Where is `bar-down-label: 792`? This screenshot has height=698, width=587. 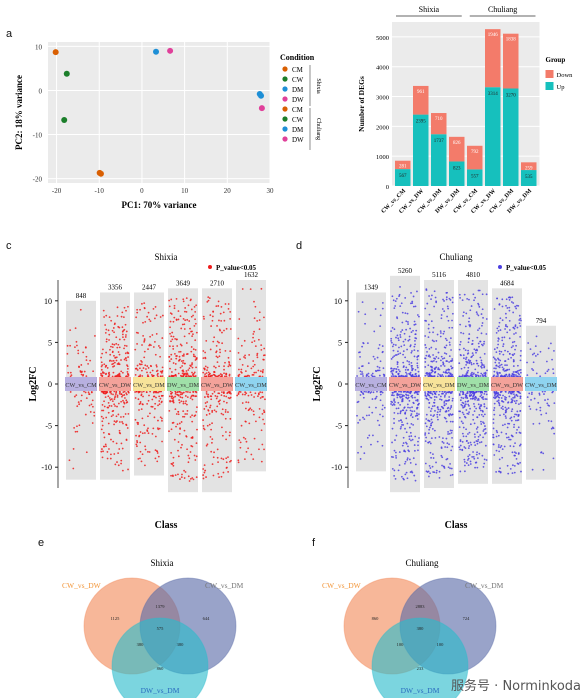
bar-down-label: 792 is located at coordinates (475, 152).